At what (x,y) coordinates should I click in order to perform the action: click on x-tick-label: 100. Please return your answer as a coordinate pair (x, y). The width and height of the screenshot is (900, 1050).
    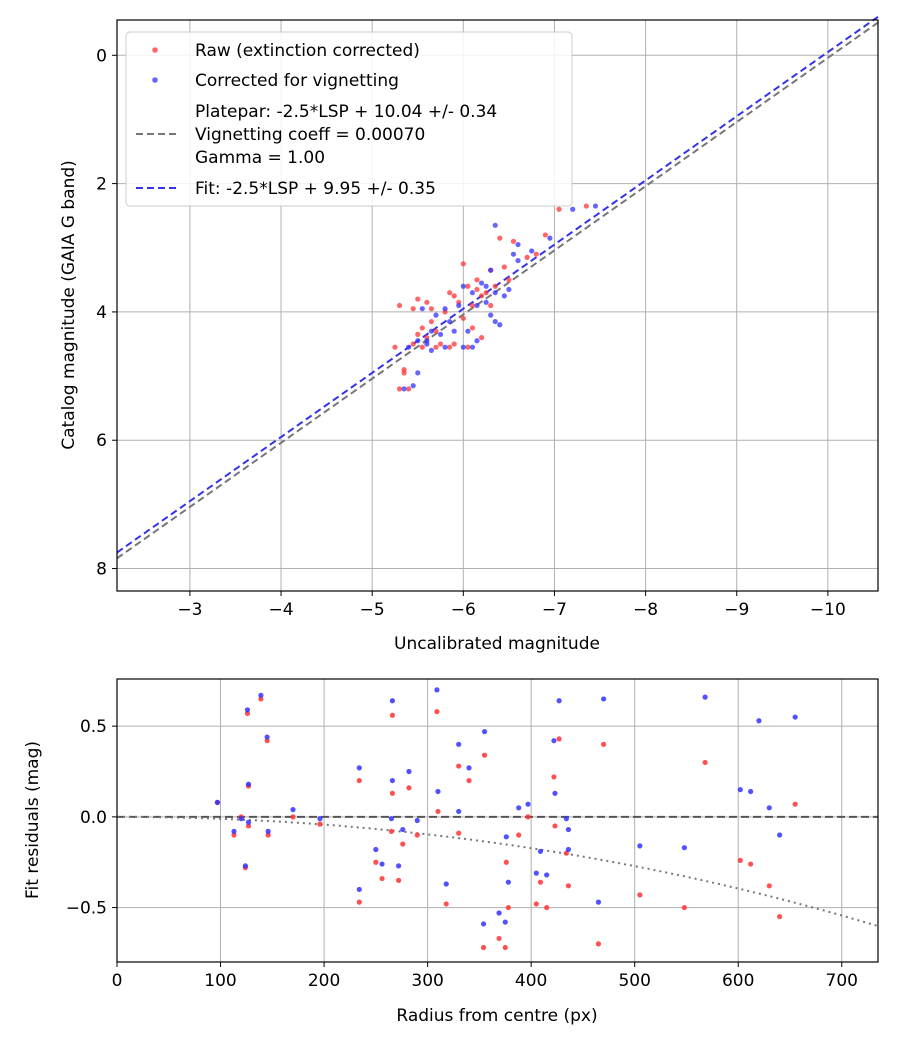
    Looking at the image, I should click on (220, 981).